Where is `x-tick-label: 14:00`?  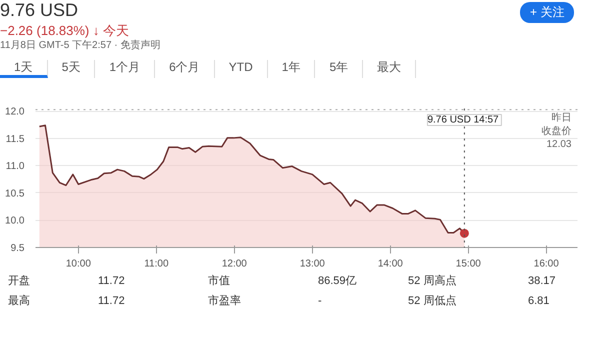
x-tick-label: 14:00 is located at coordinates (391, 264).